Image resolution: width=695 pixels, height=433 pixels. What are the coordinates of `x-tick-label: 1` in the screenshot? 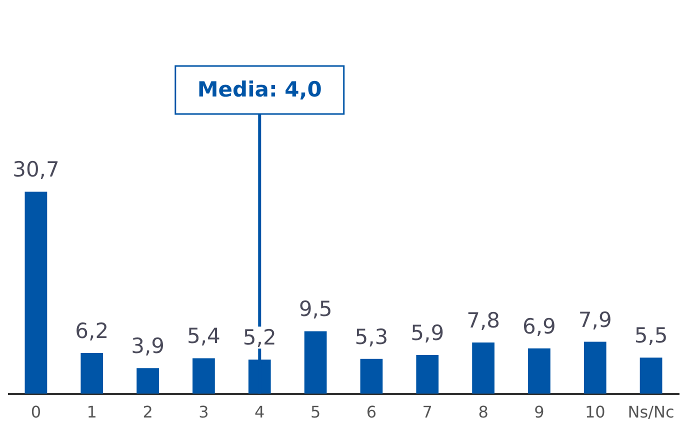 It's located at (91, 412).